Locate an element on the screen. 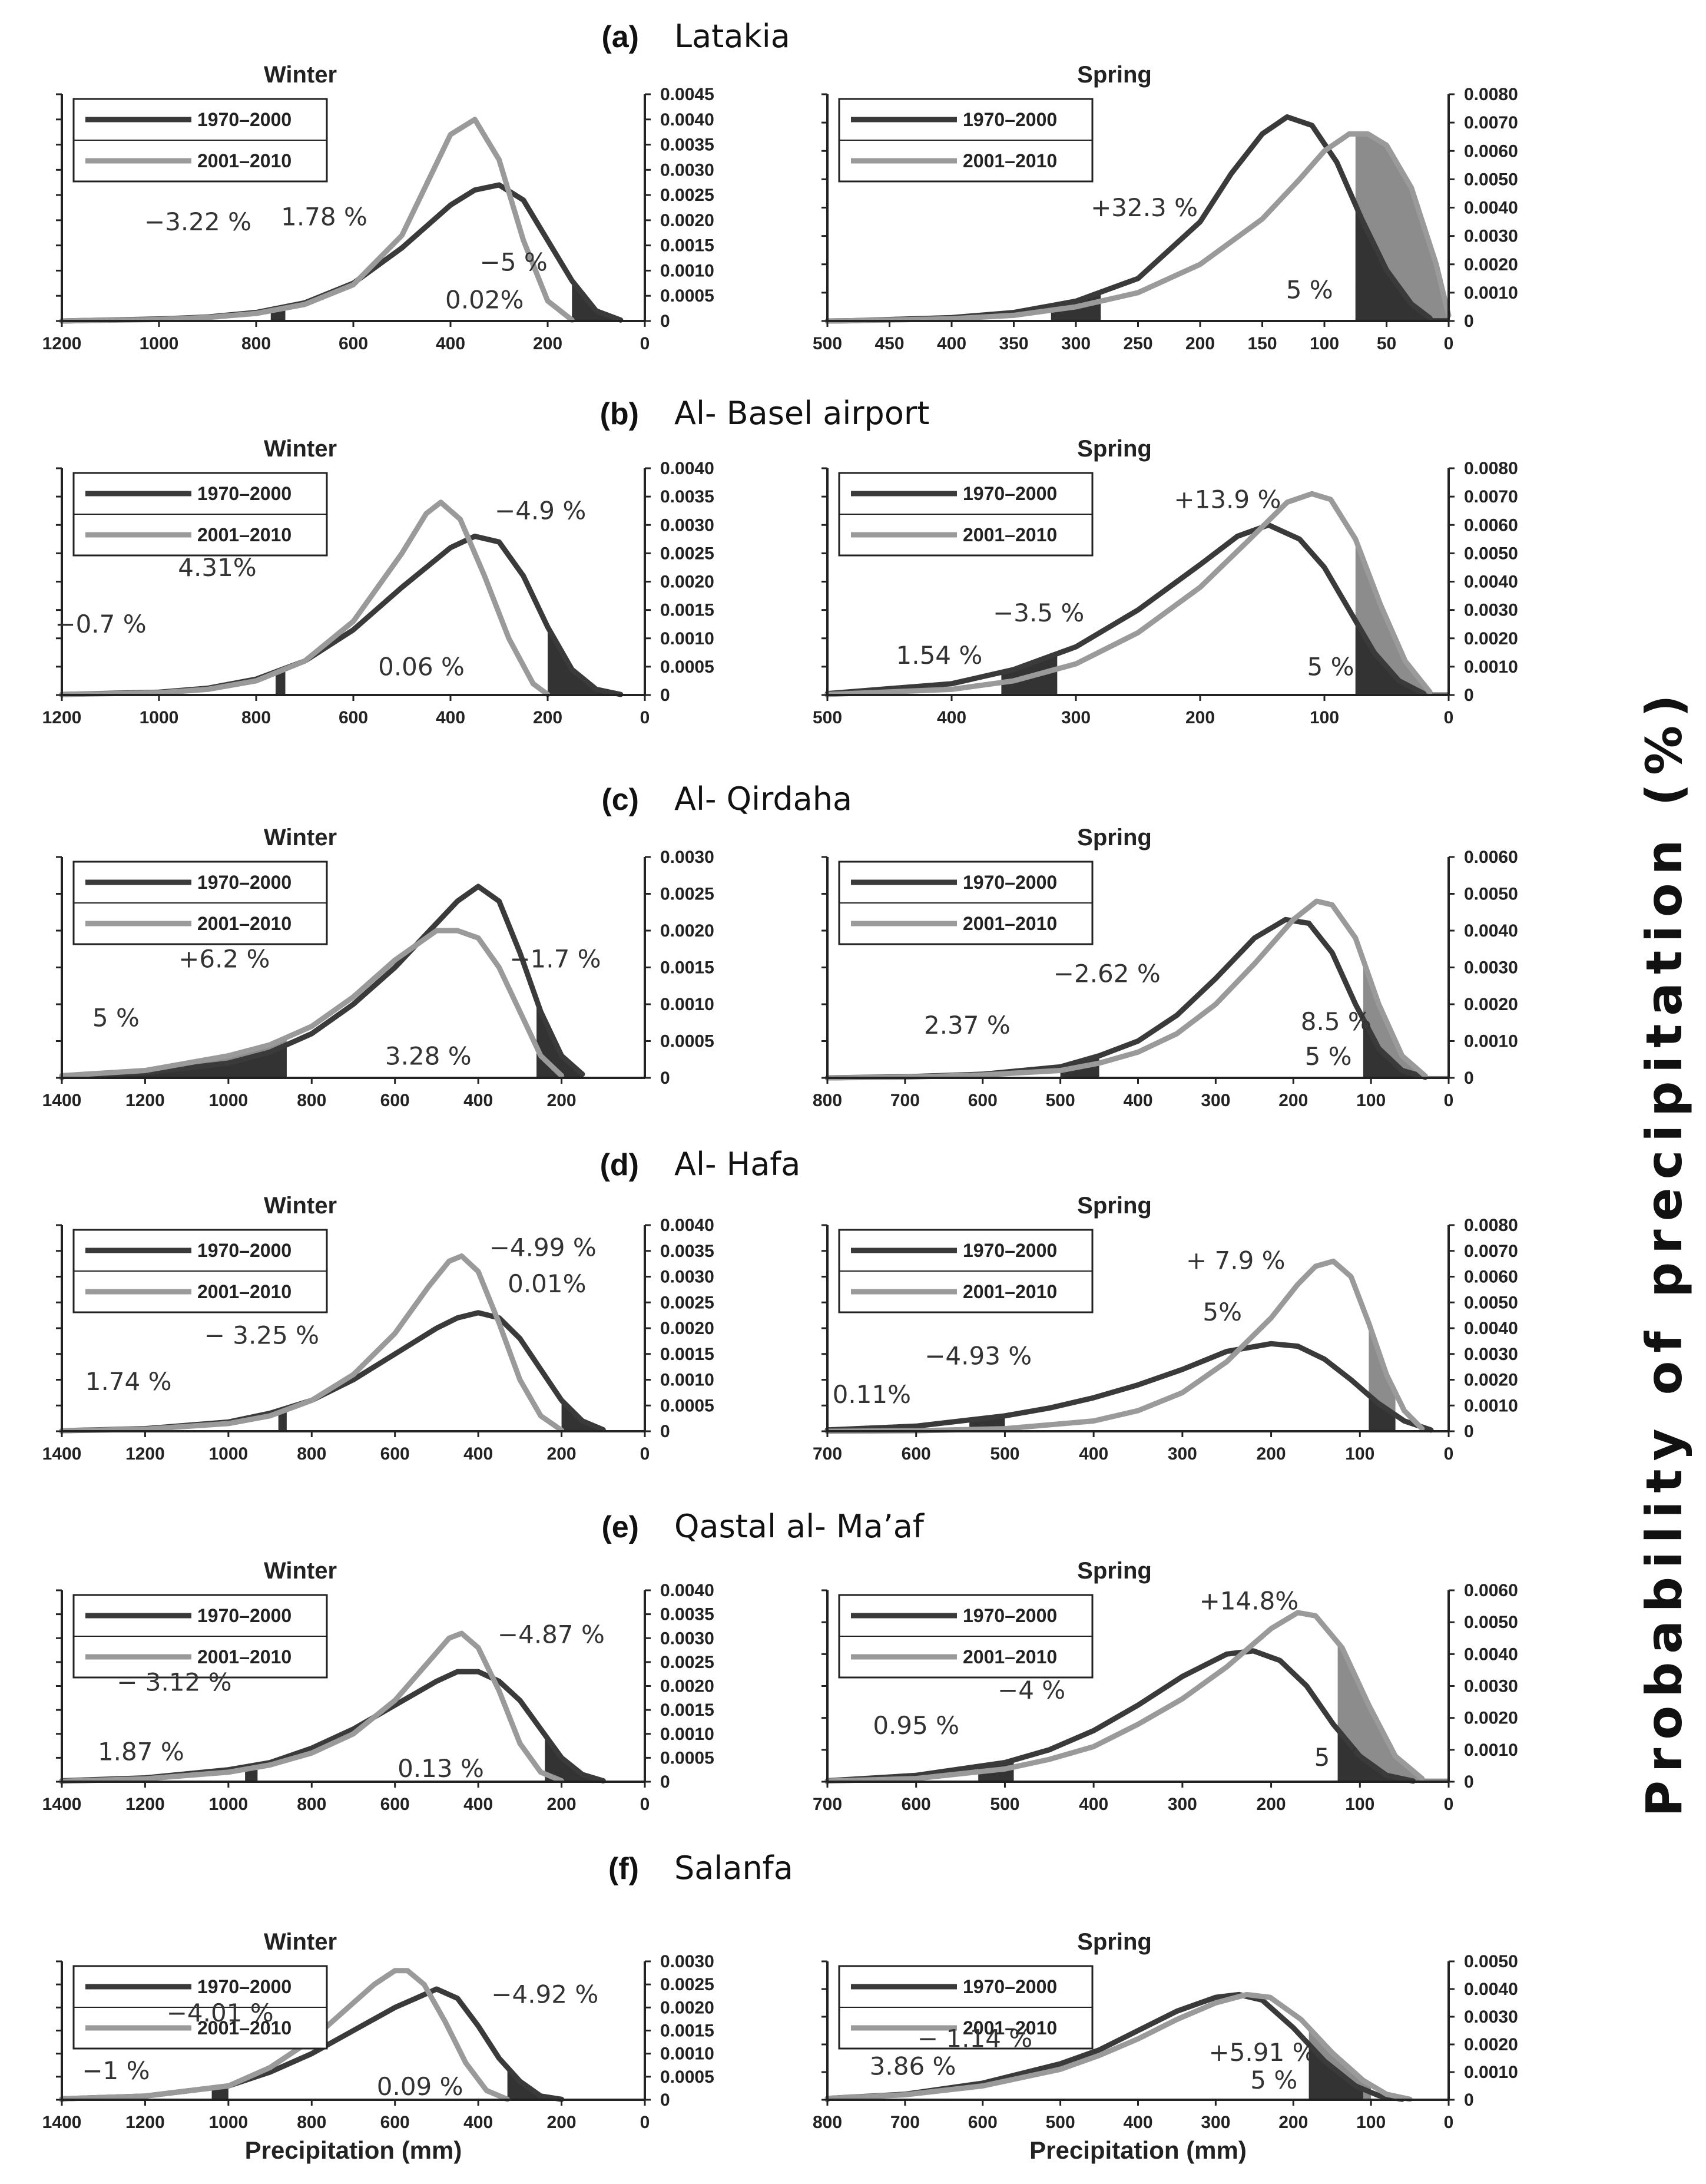 This screenshot has width=1706, height=2184. x-tick-label: 700 is located at coordinates (905, 1100).